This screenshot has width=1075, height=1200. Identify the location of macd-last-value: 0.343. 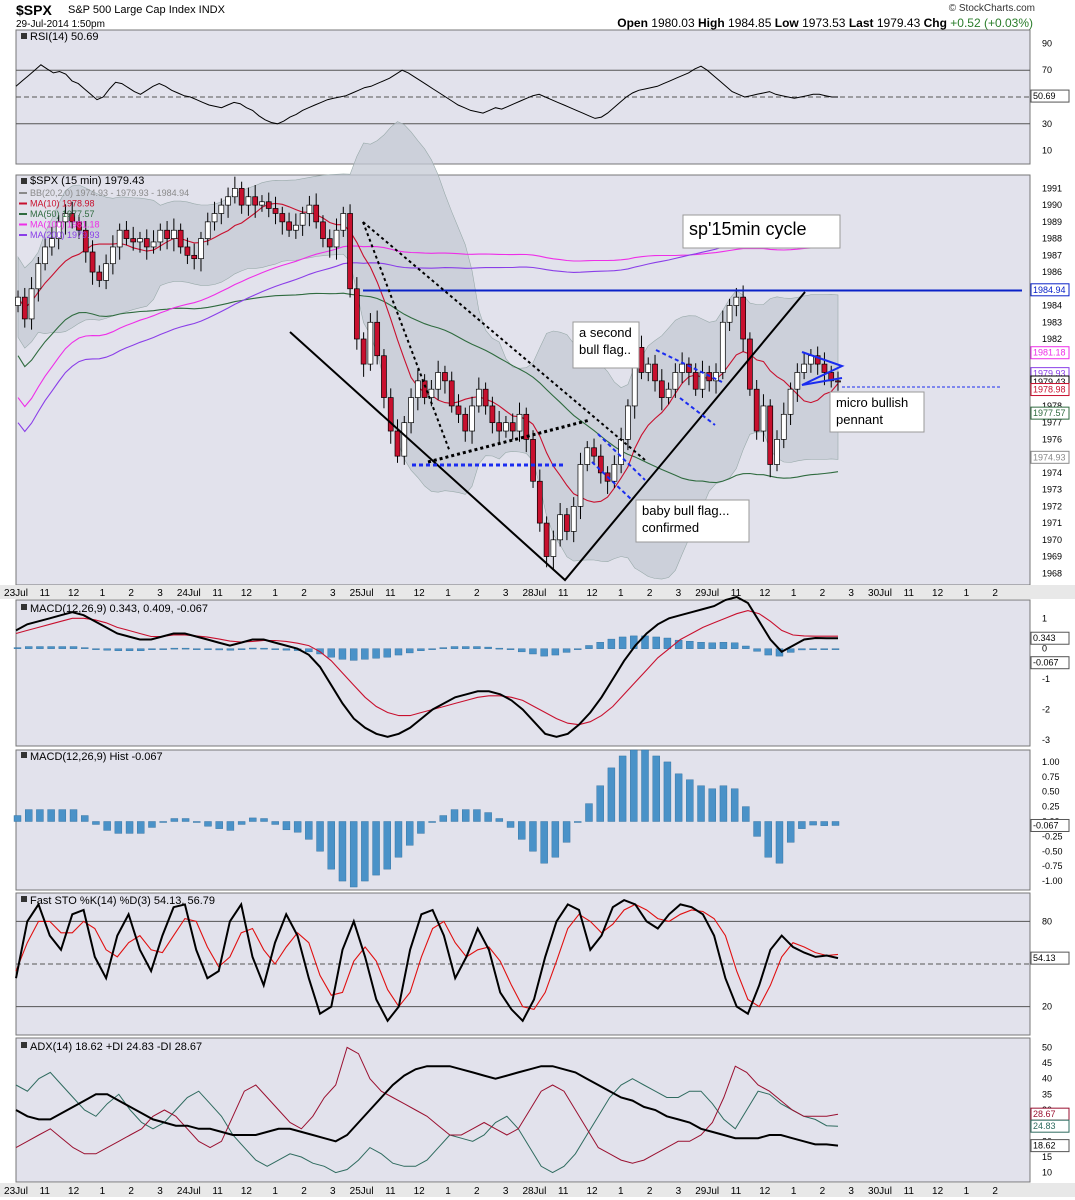
(1044, 638).